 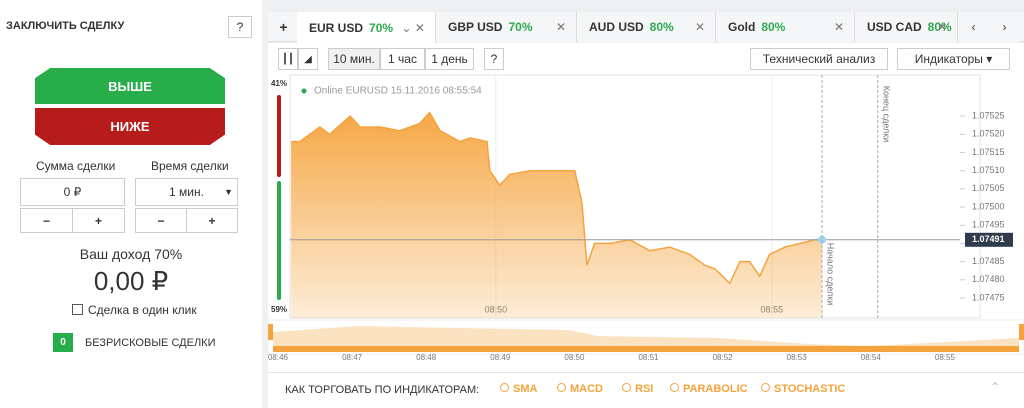 I want to click on time-select: 1 мин. ▼, so click(x=186, y=192).